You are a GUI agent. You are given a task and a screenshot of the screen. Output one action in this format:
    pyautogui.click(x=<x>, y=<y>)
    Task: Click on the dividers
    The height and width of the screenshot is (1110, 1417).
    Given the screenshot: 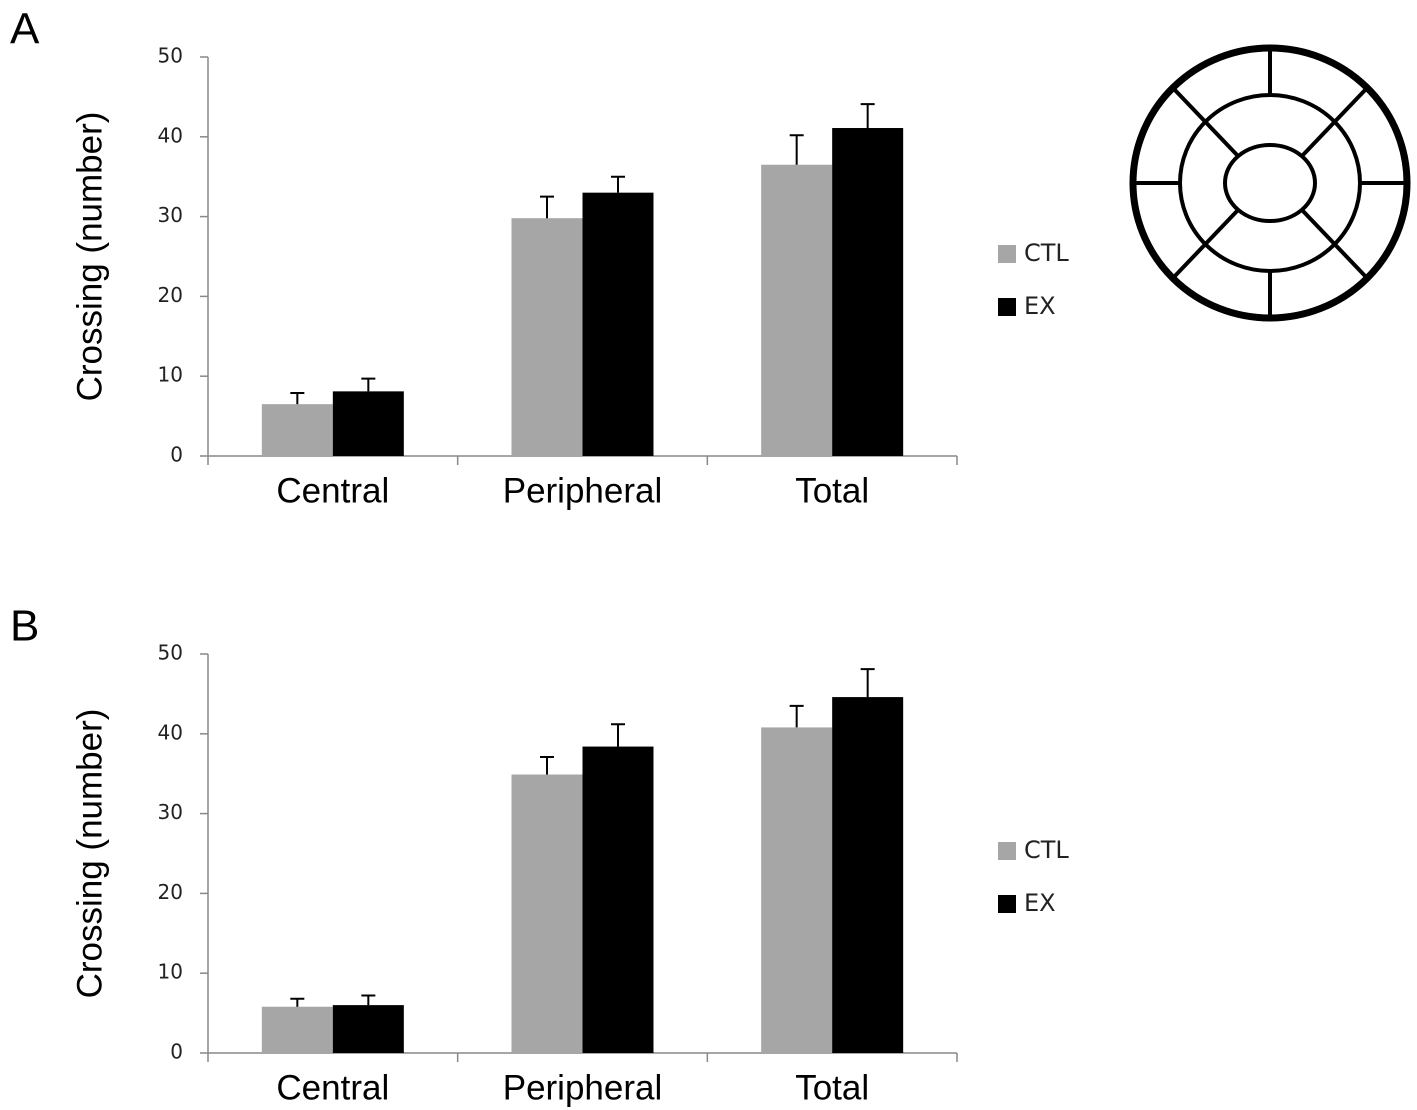 What is the action you would take?
    pyautogui.click(x=1270, y=183)
    